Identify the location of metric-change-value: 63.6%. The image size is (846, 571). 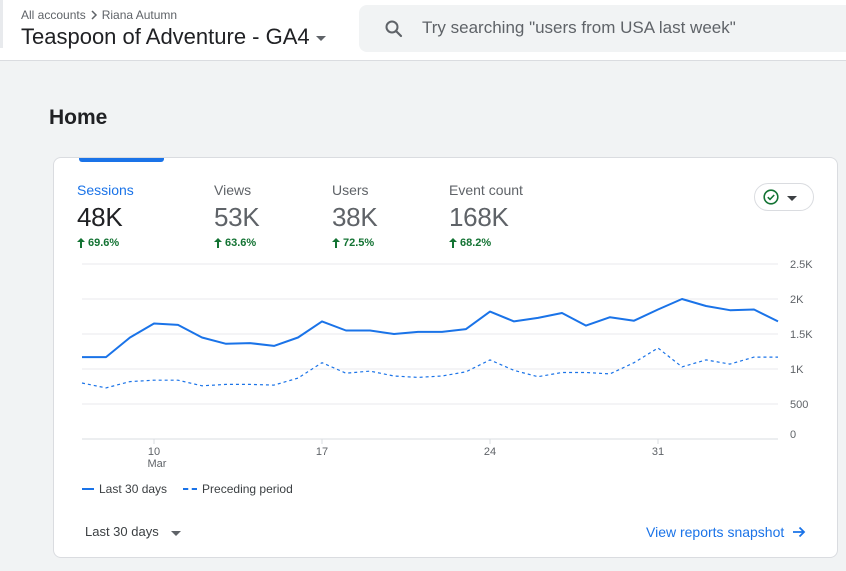
(241, 243).